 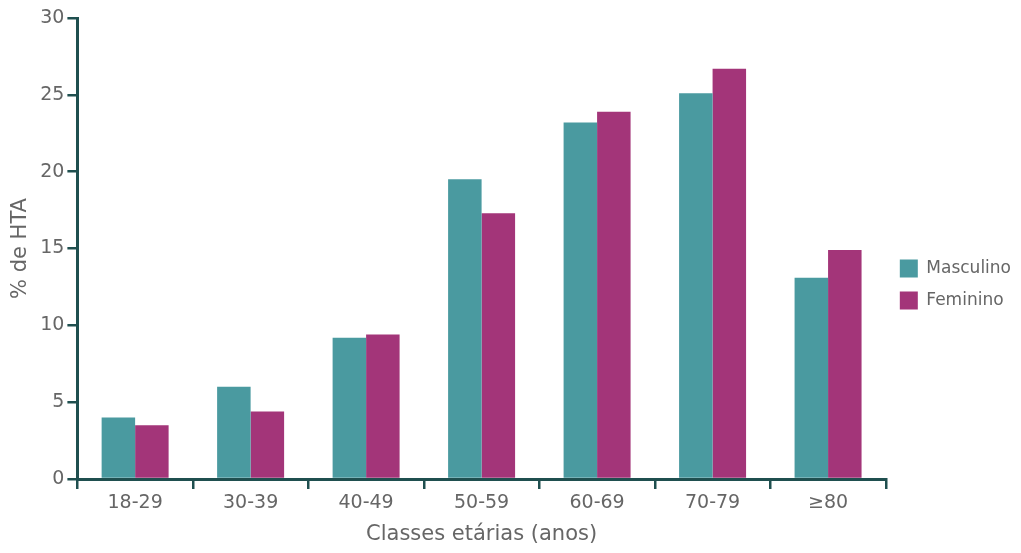 What do you see at coordinates (597, 501) in the screenshot?
I see `x-tick-label: 60-69` at bounding box center [597, 501].